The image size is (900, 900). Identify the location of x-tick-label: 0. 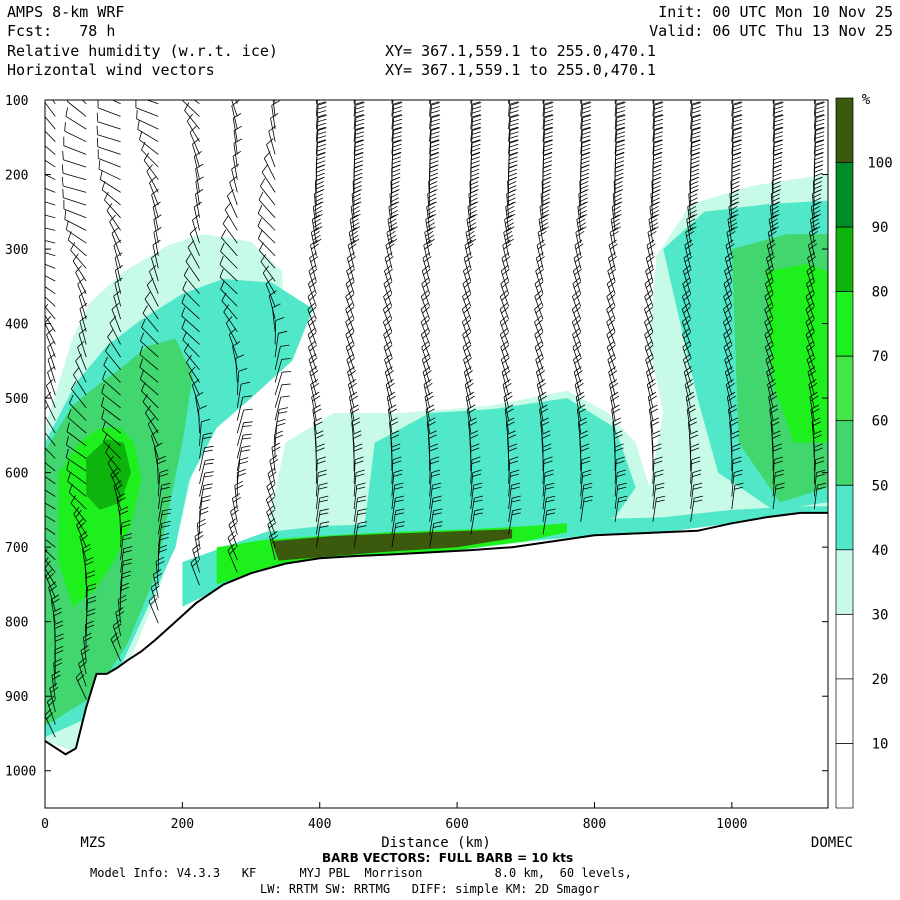
(45, 824).